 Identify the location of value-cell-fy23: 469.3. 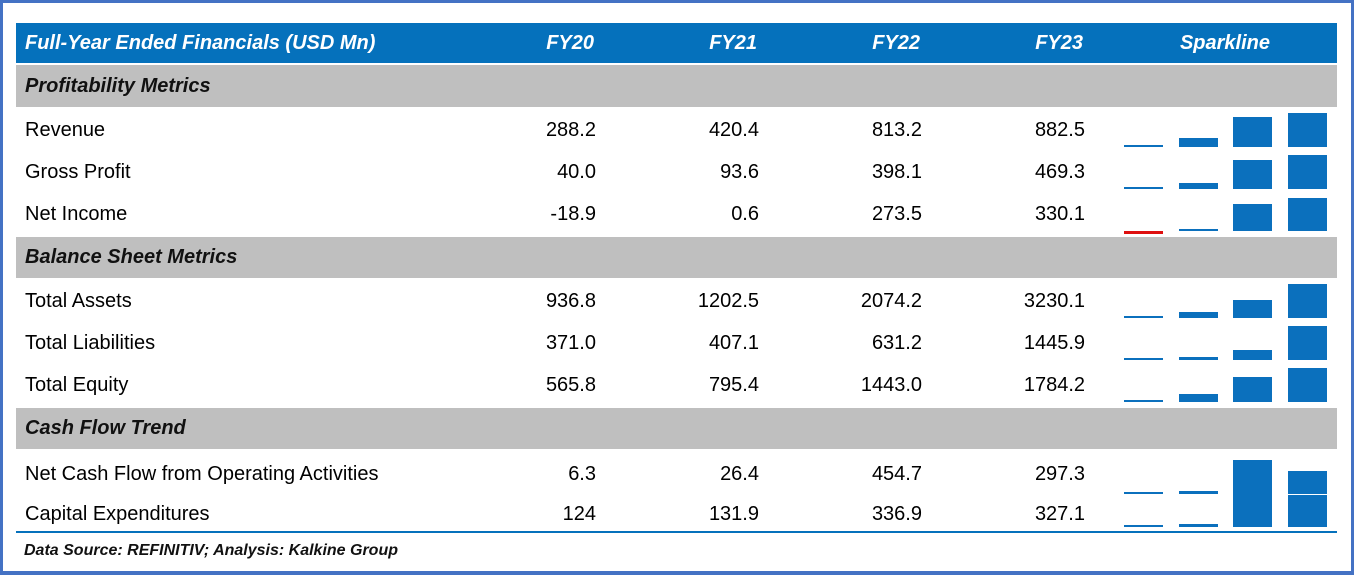
(1059, 171).